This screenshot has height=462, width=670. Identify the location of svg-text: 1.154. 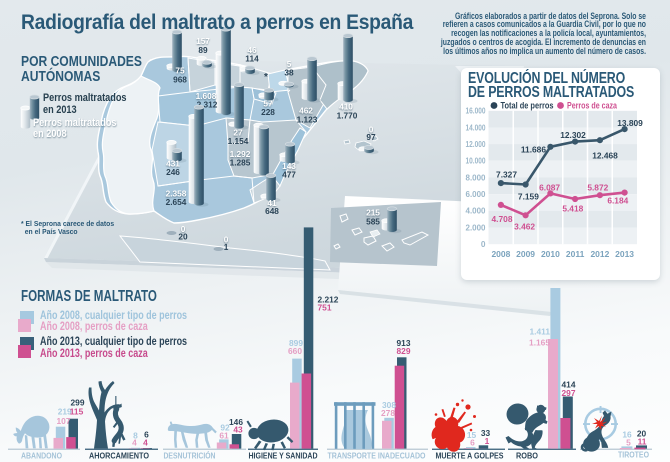
(238, 141).